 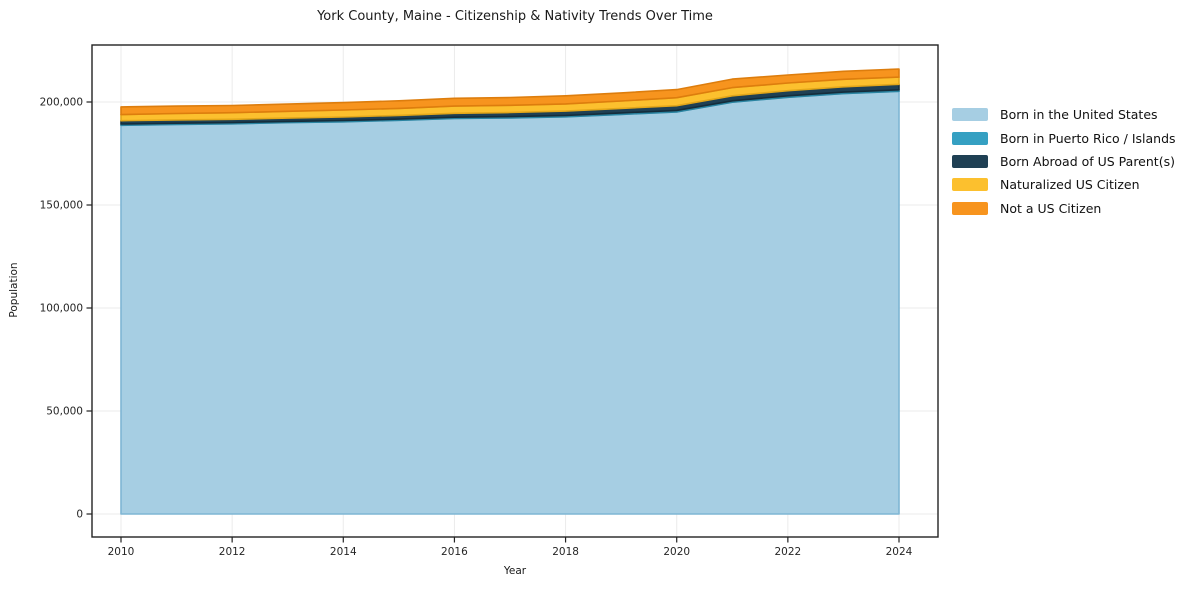 I want to click on legend-item: Born in Puerto Rico / Islands, so click(x=1064, y=137).